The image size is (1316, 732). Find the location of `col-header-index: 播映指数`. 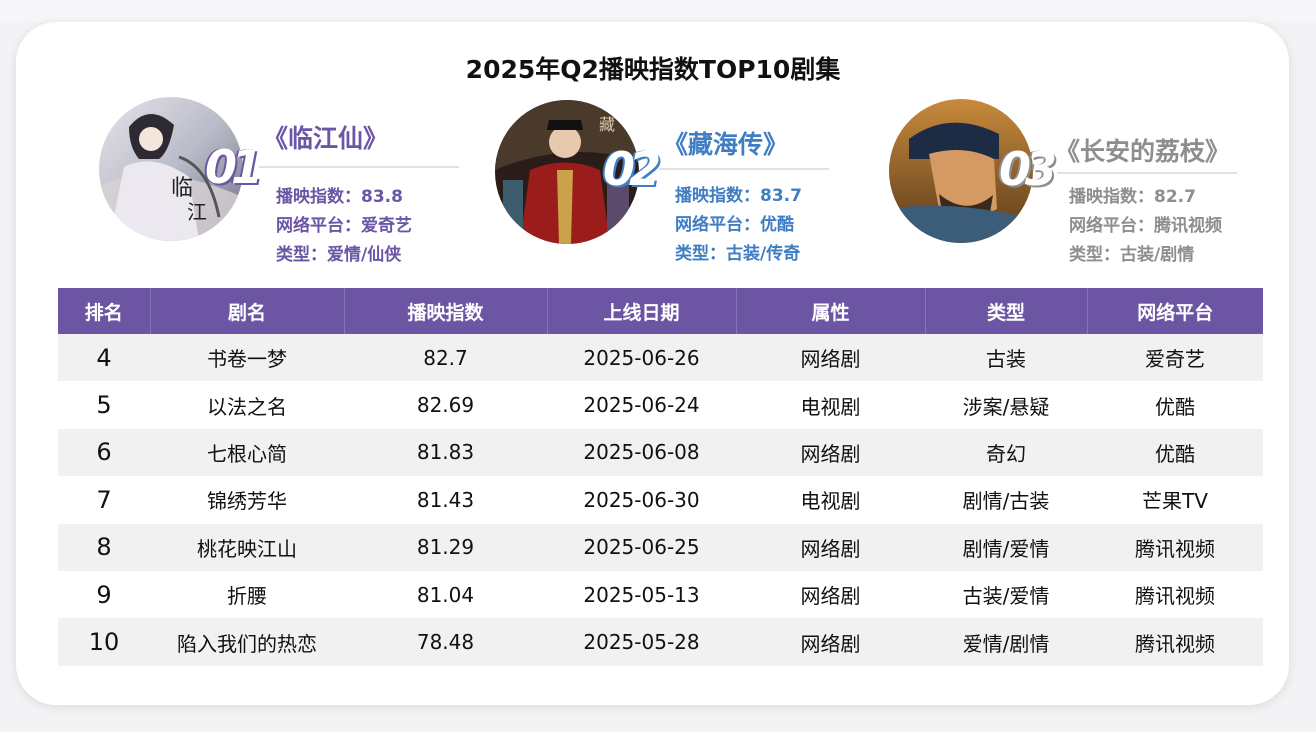

col-header-index: 播映指数 is located at coordinates (446, 311).